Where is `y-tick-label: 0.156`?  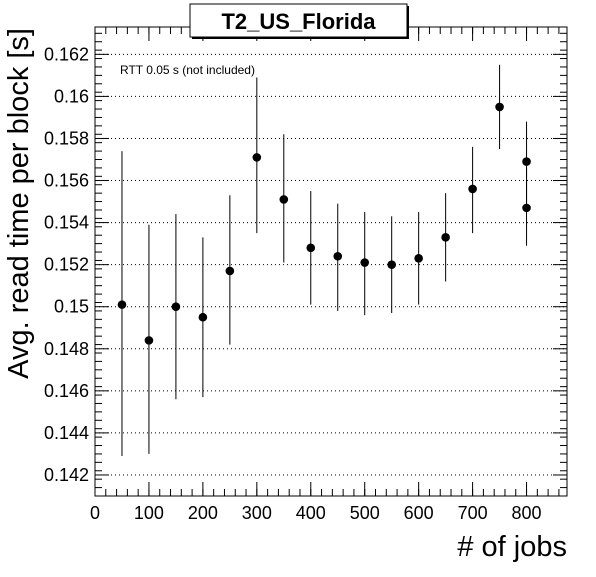 y-tick-label: 0.156 is located at coordinates (66, 181).